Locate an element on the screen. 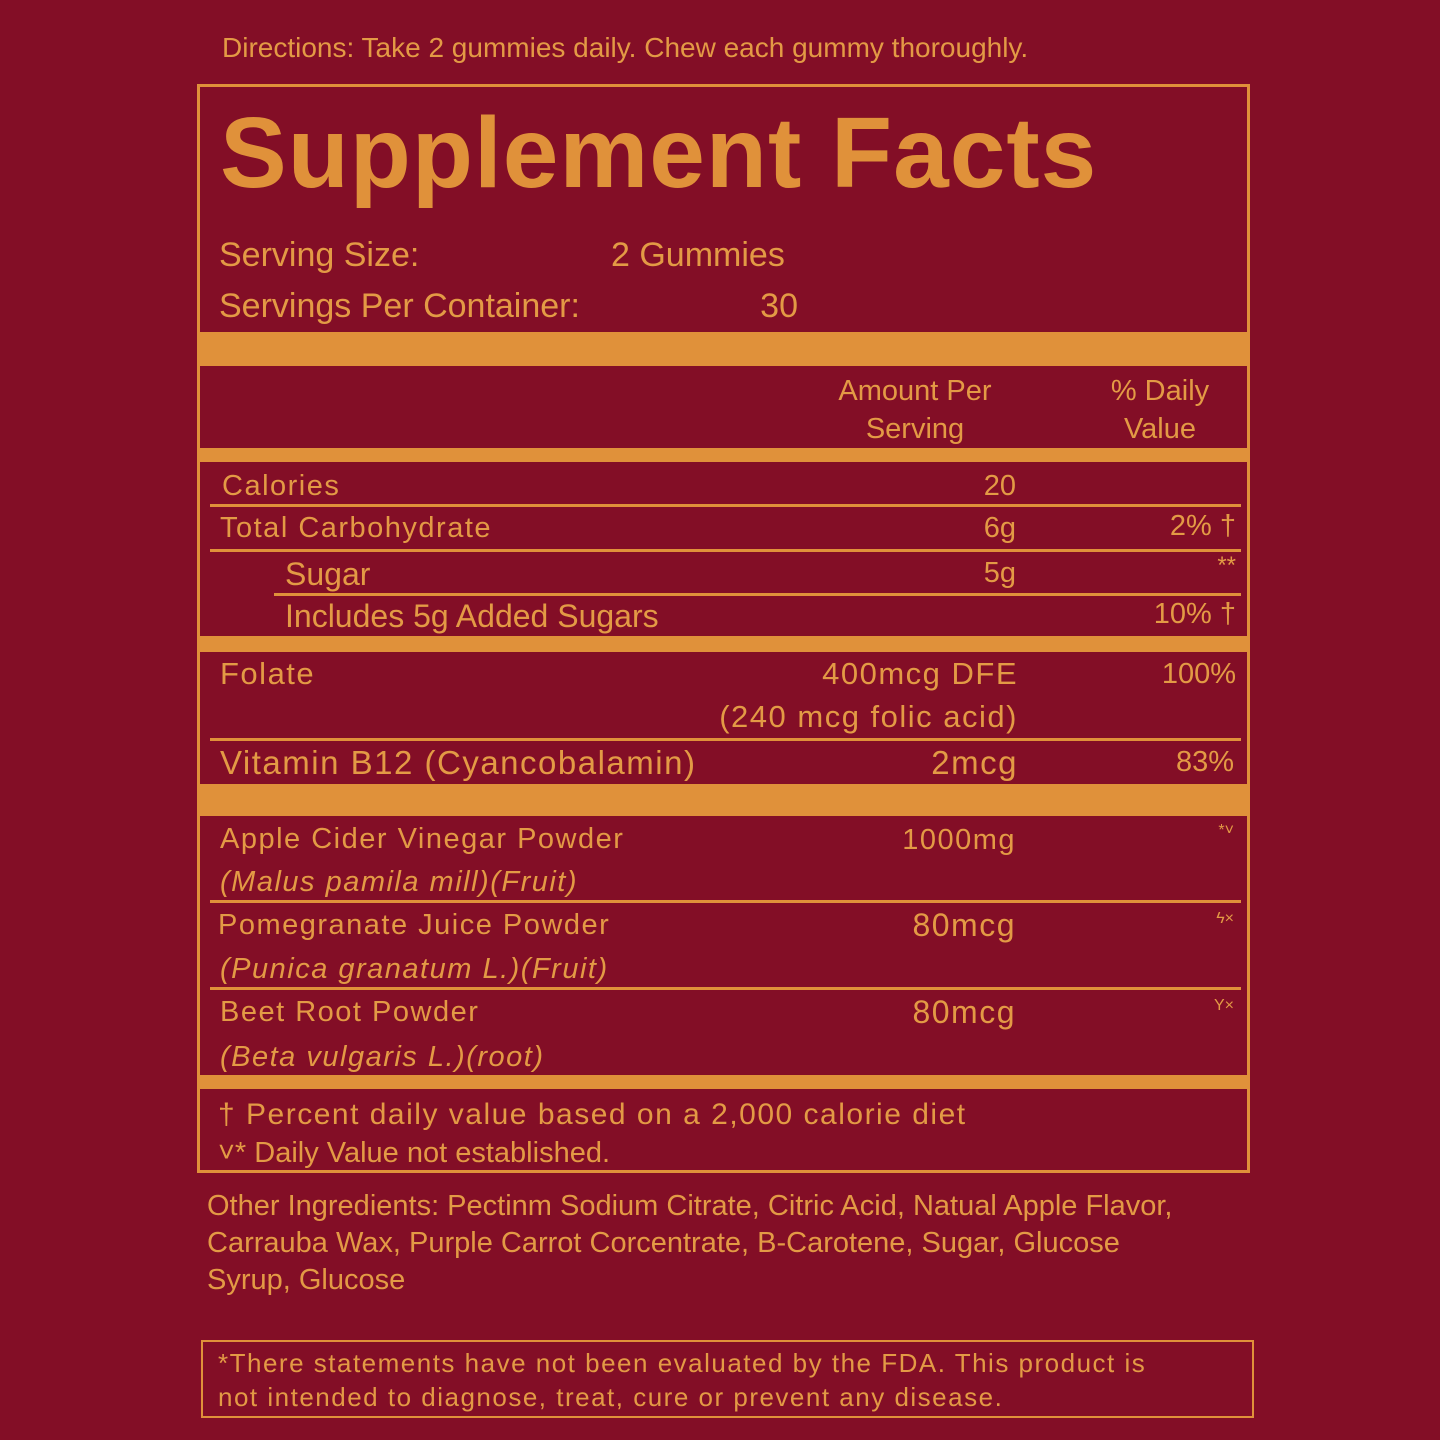 This screenshot has height=1440, width=1440. servings-per-container-value: 30 is located at coordinates (779, 306).